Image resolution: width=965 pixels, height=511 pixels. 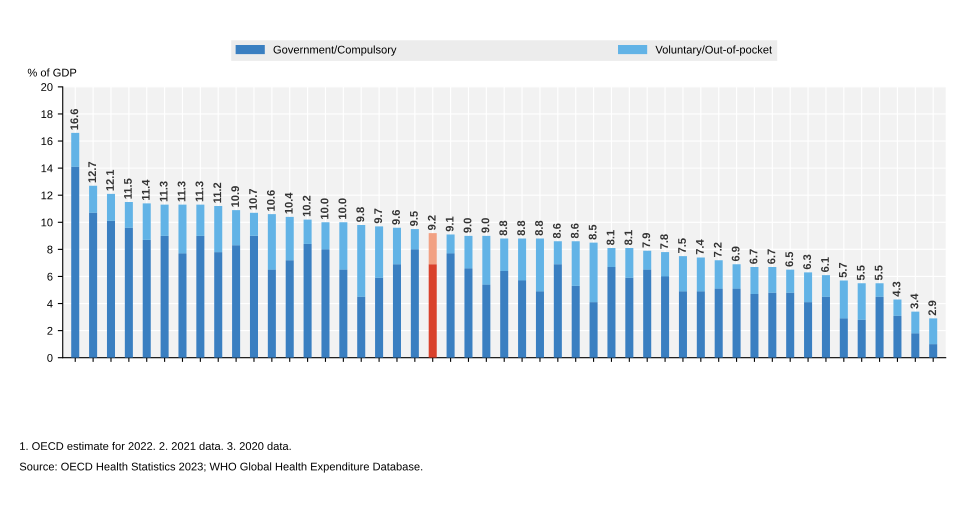 I want to click on total-label: 9.1, so click(x=450, y=224).